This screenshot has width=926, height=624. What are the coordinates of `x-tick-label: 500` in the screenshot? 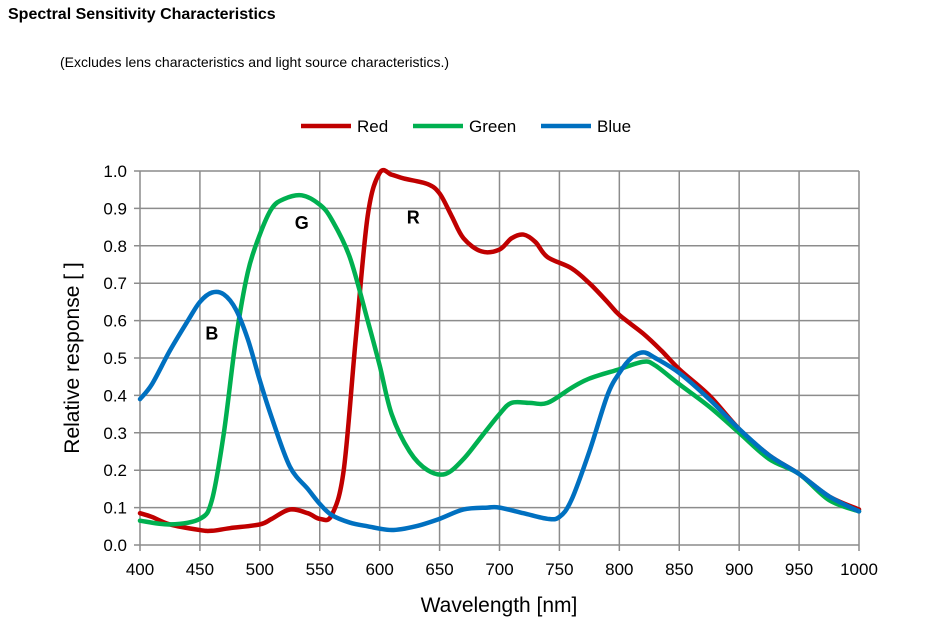 It's located at (260, 569).